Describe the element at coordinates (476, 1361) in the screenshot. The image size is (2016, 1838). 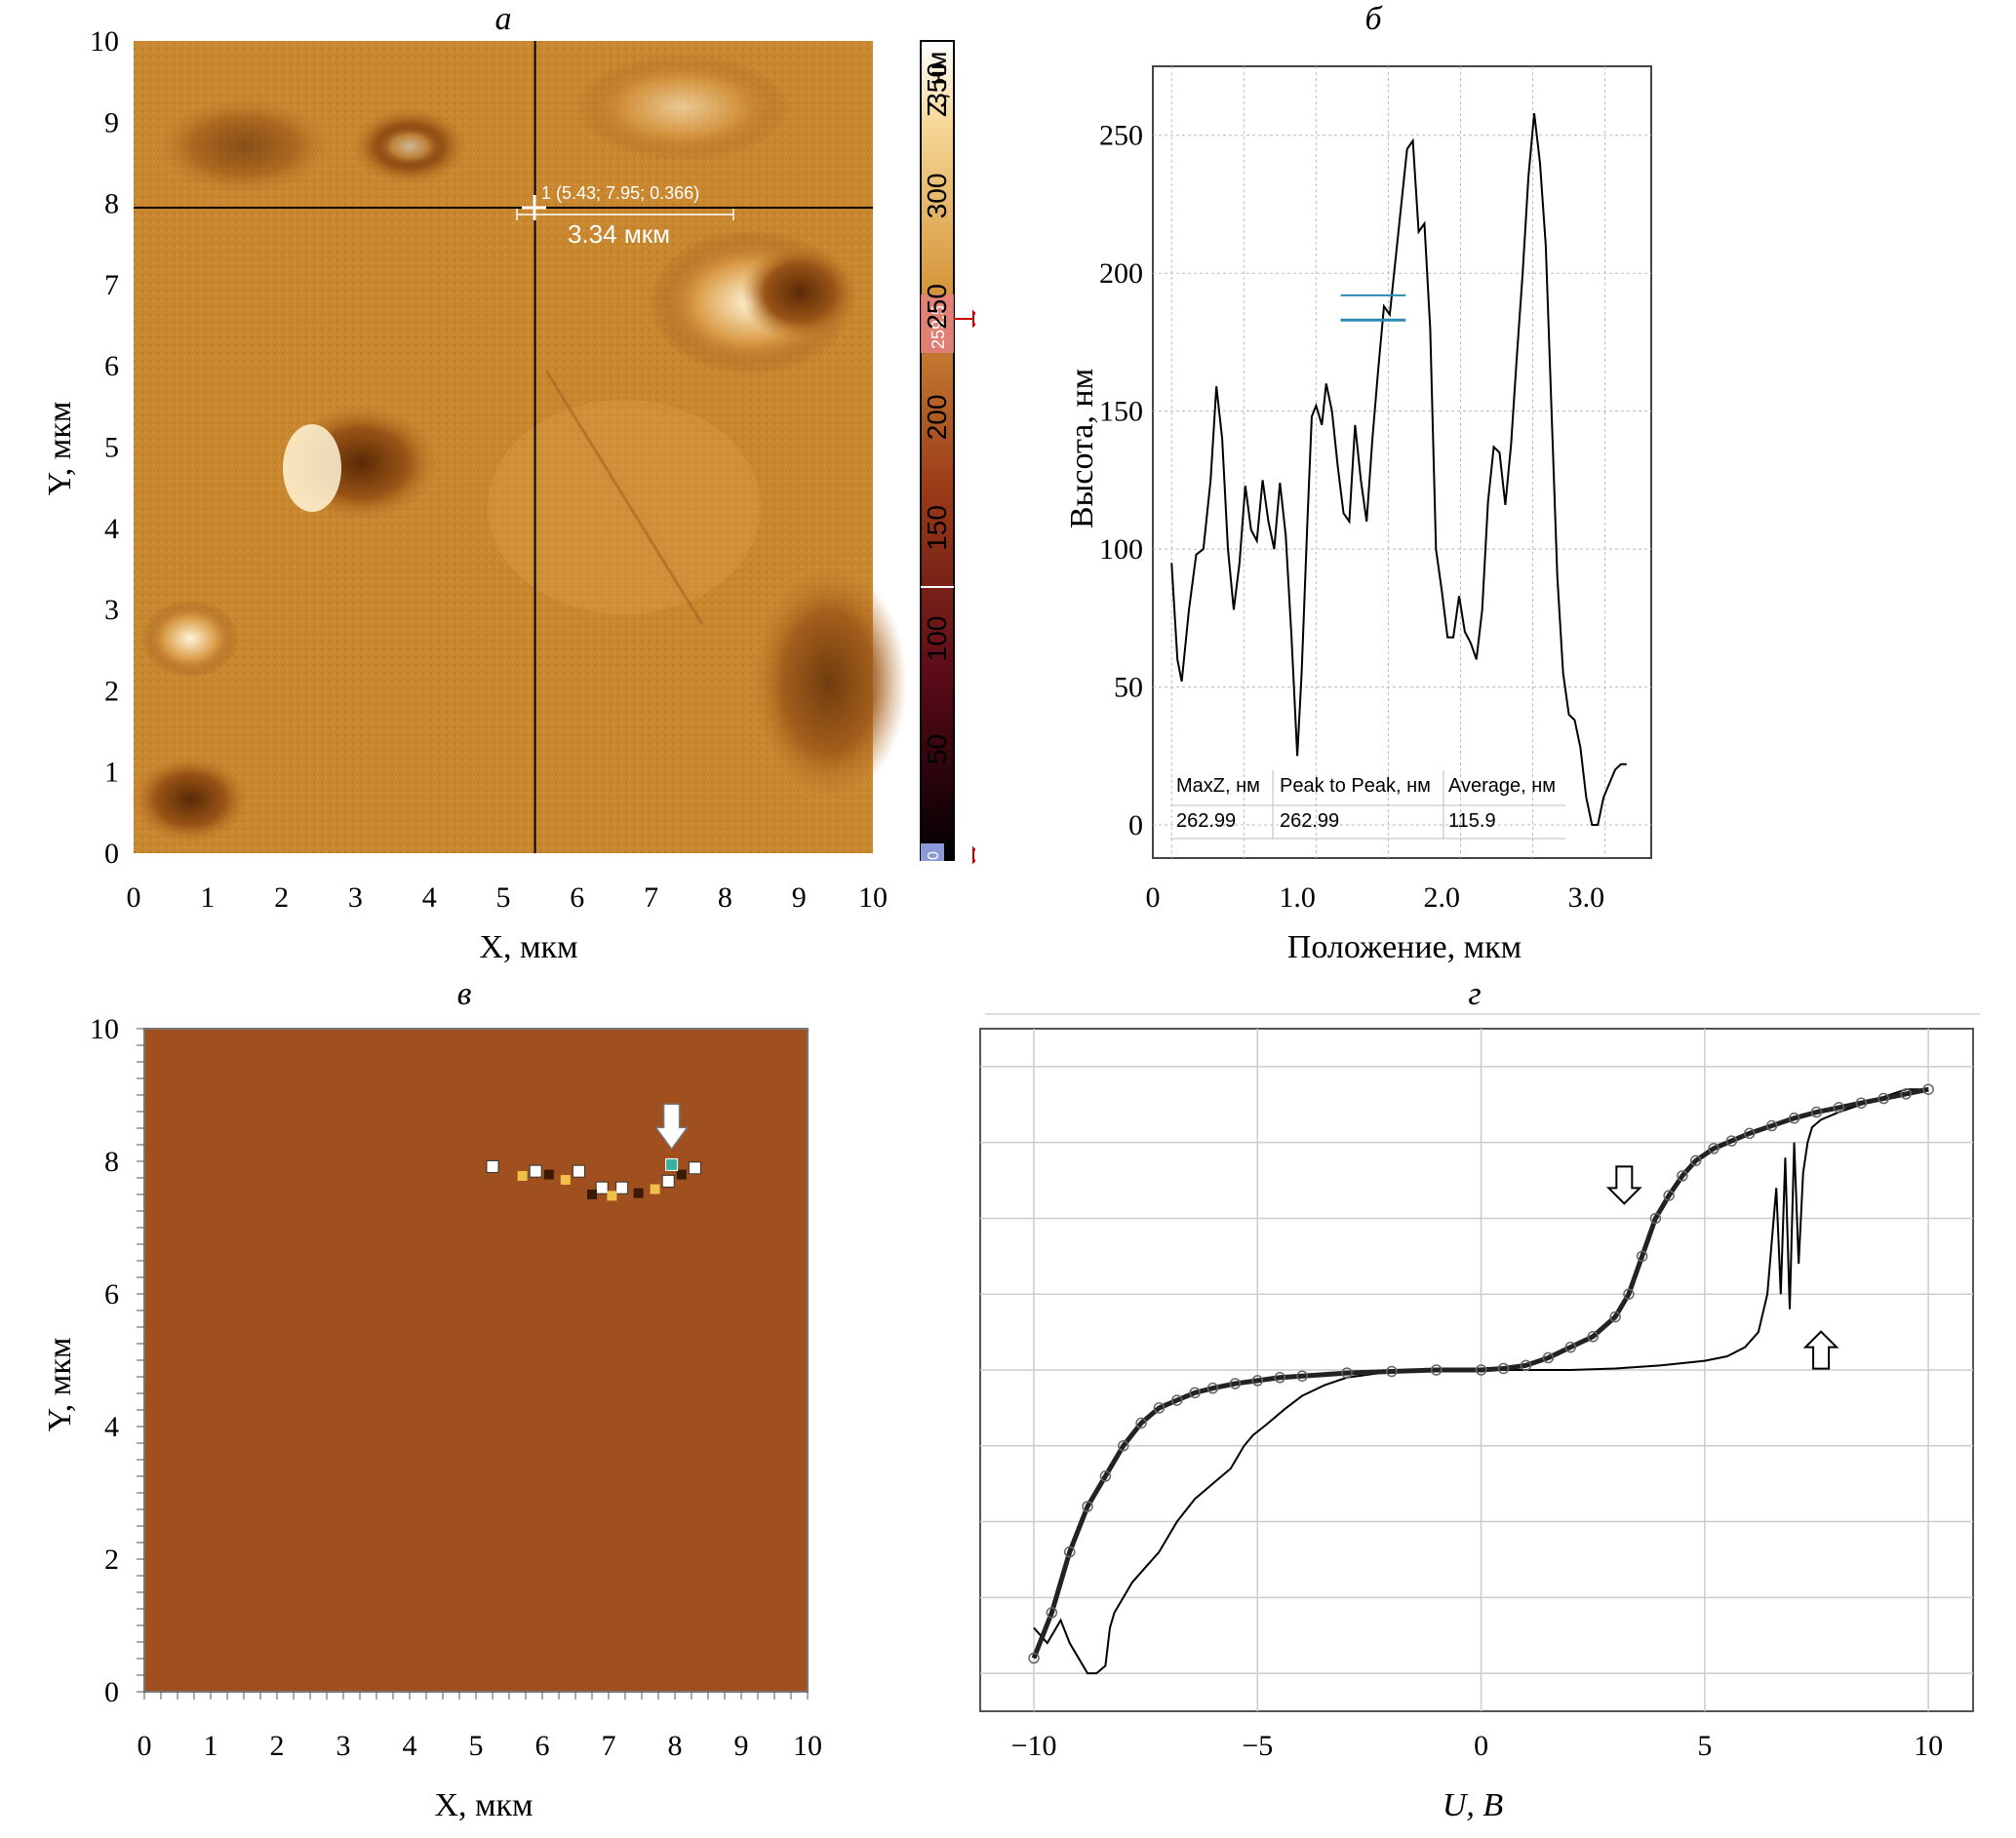
I see `map-background` at that location.